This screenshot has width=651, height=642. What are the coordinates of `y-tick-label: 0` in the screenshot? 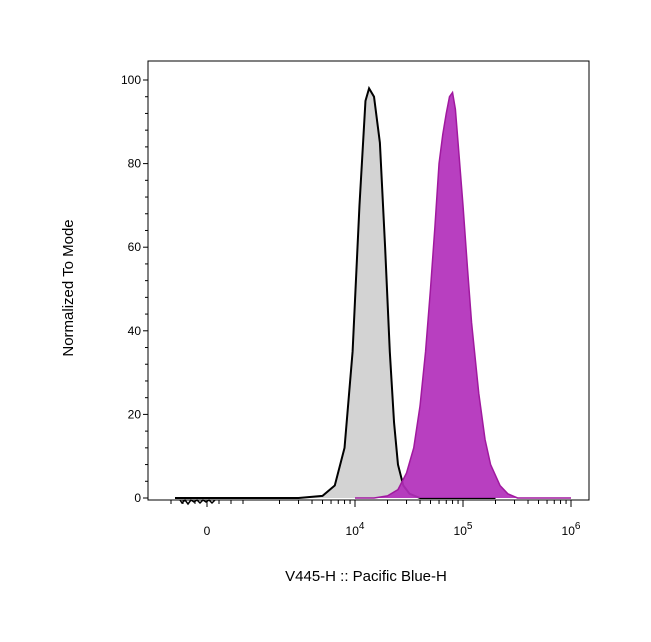 It's located at (137, 498).